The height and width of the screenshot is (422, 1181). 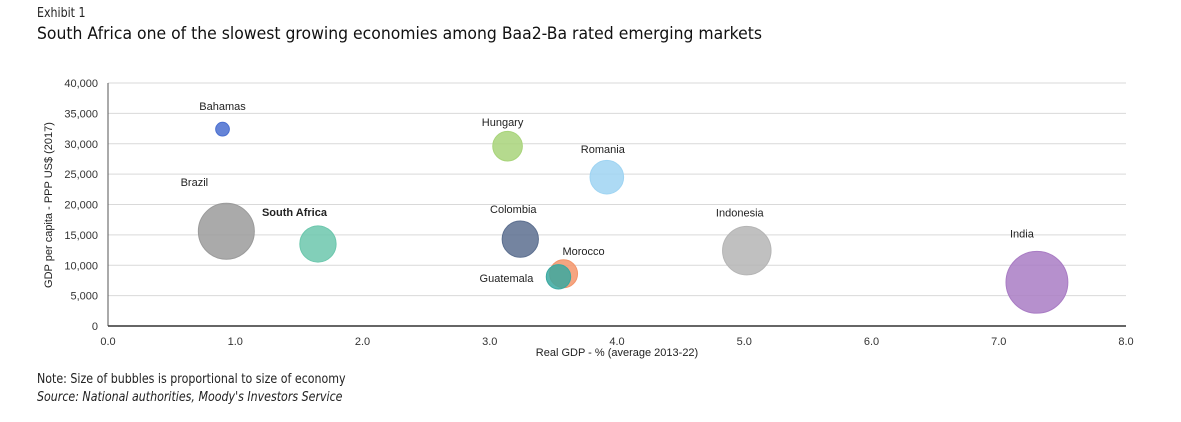 What do you see at coordinates (81, 84) in the screenshot?
I see `y-tick-label: 40,000` at bounding box center [81, 84].